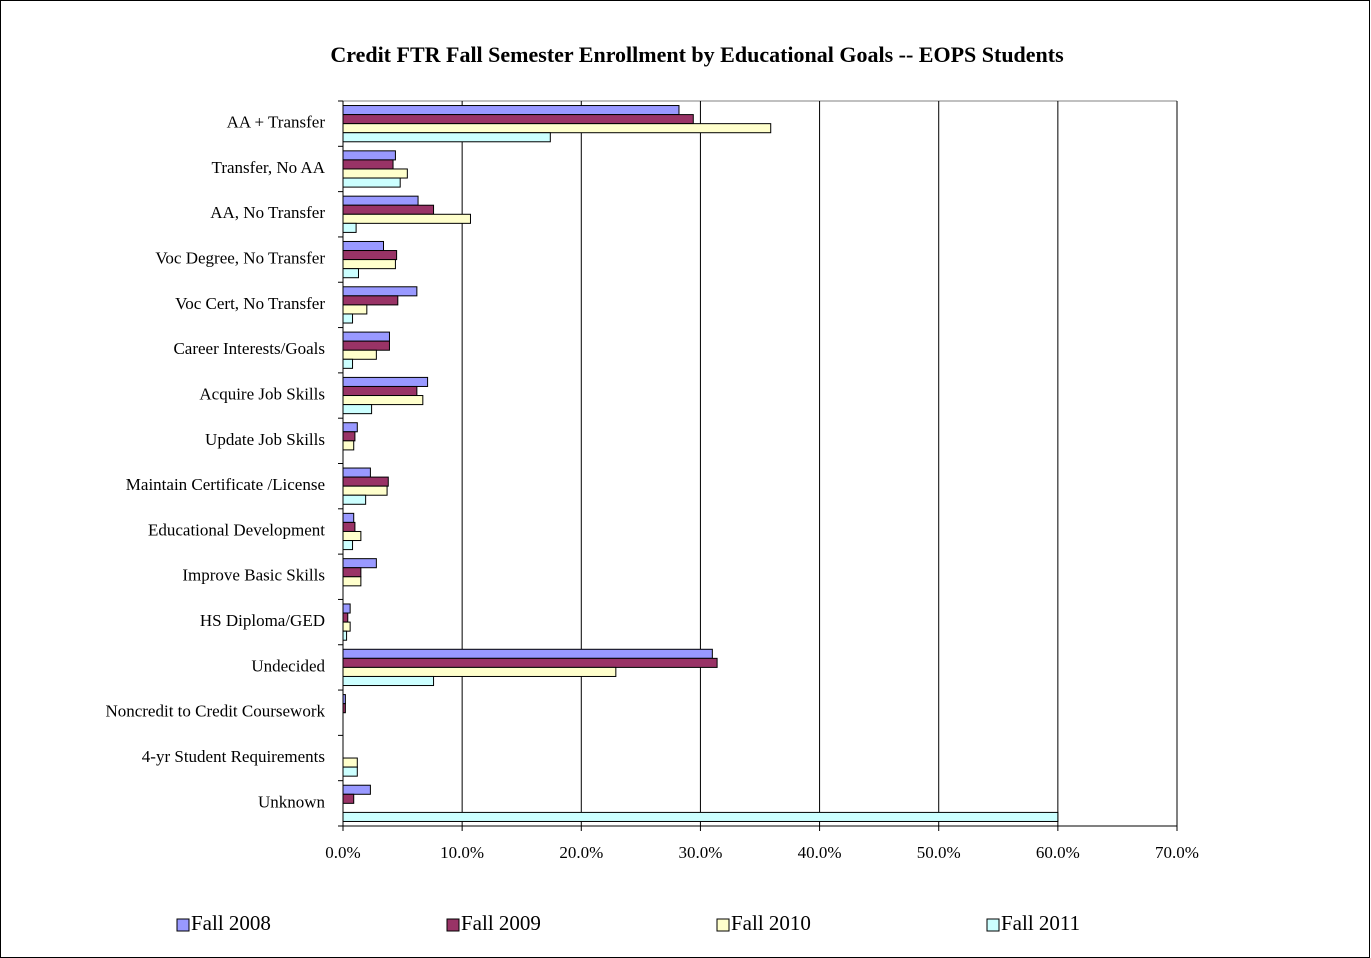  What do you see at coordinates (1040, 923) in the screenshot?
I see `legend-label: Fall 2011` at bounding box center [1040, 923].